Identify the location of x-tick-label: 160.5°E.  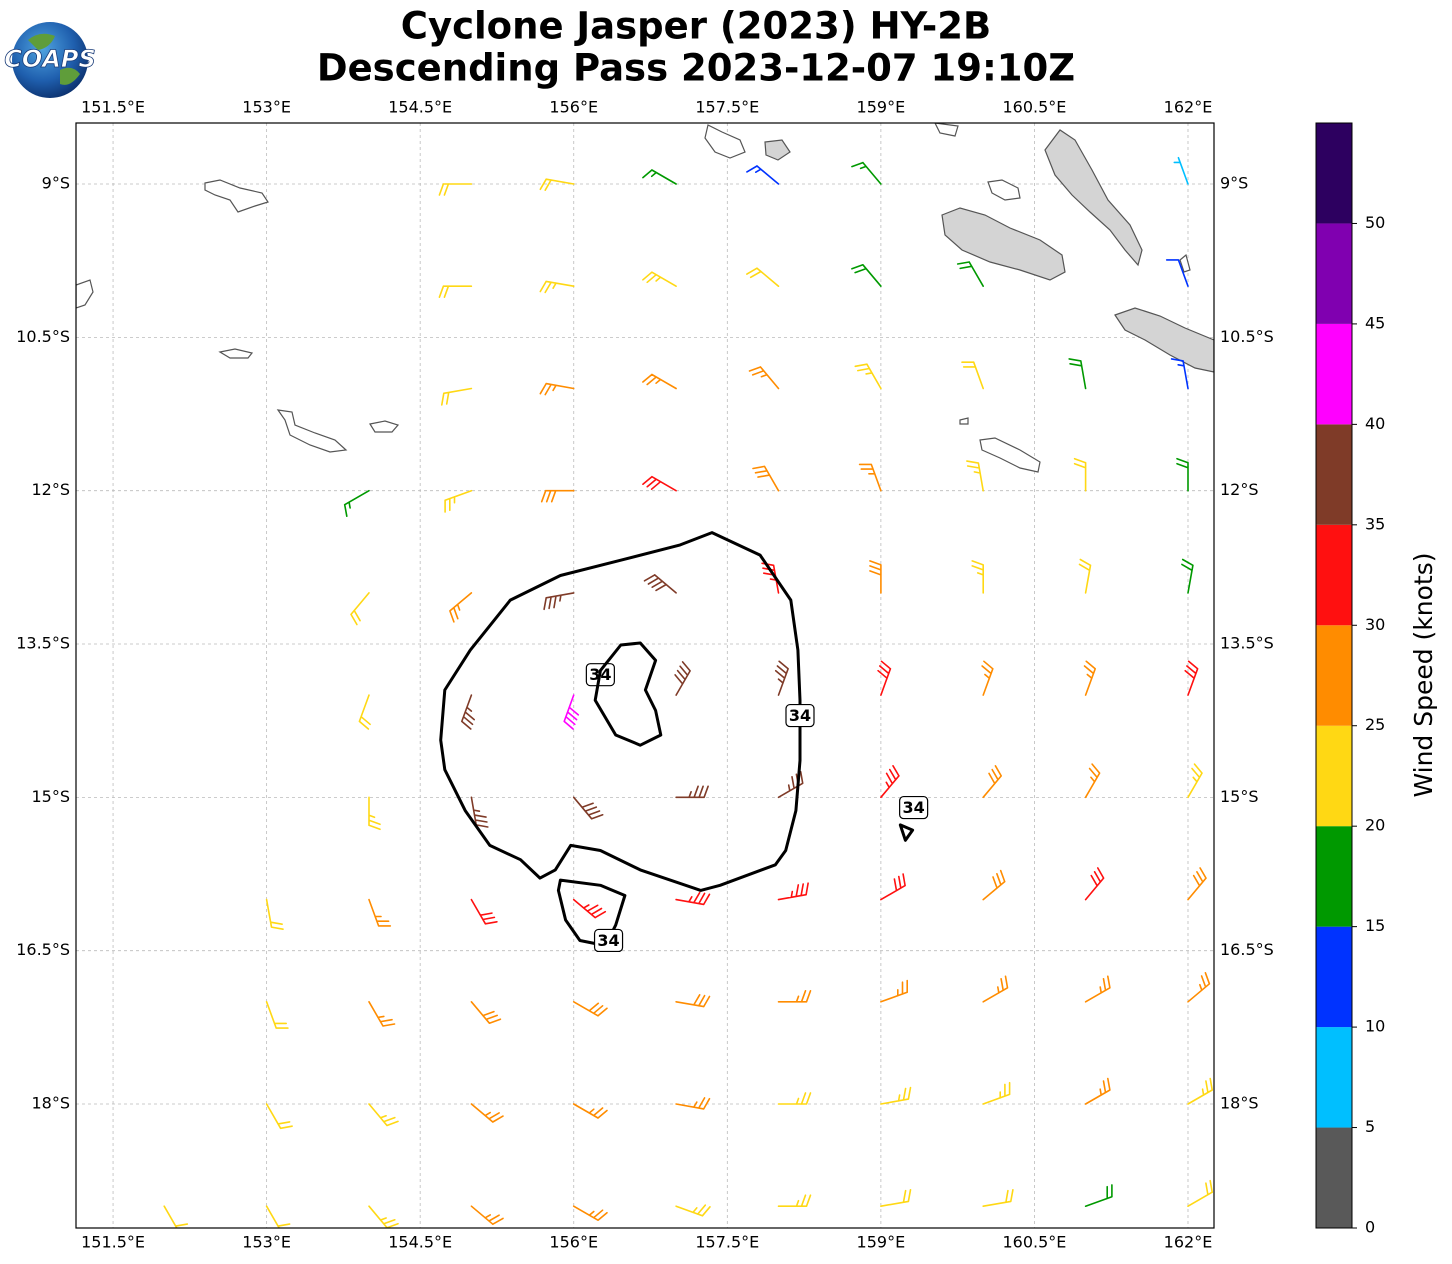
(1034, 107).